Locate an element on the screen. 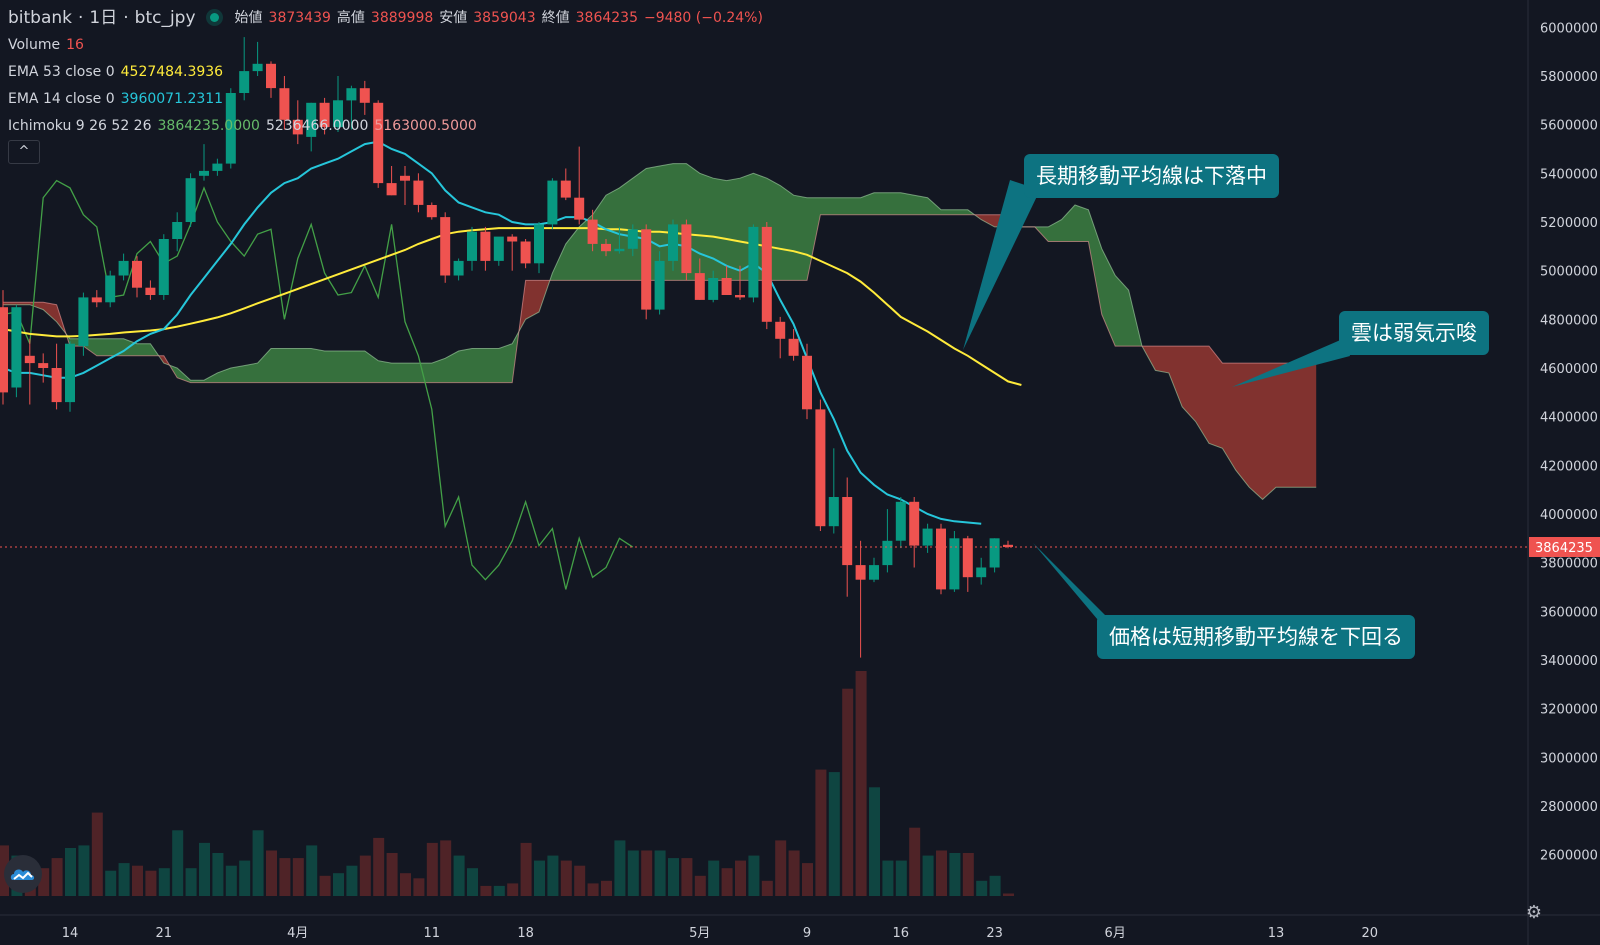  price-tick-label: 5600000 is located at coordinates (1569, 126).